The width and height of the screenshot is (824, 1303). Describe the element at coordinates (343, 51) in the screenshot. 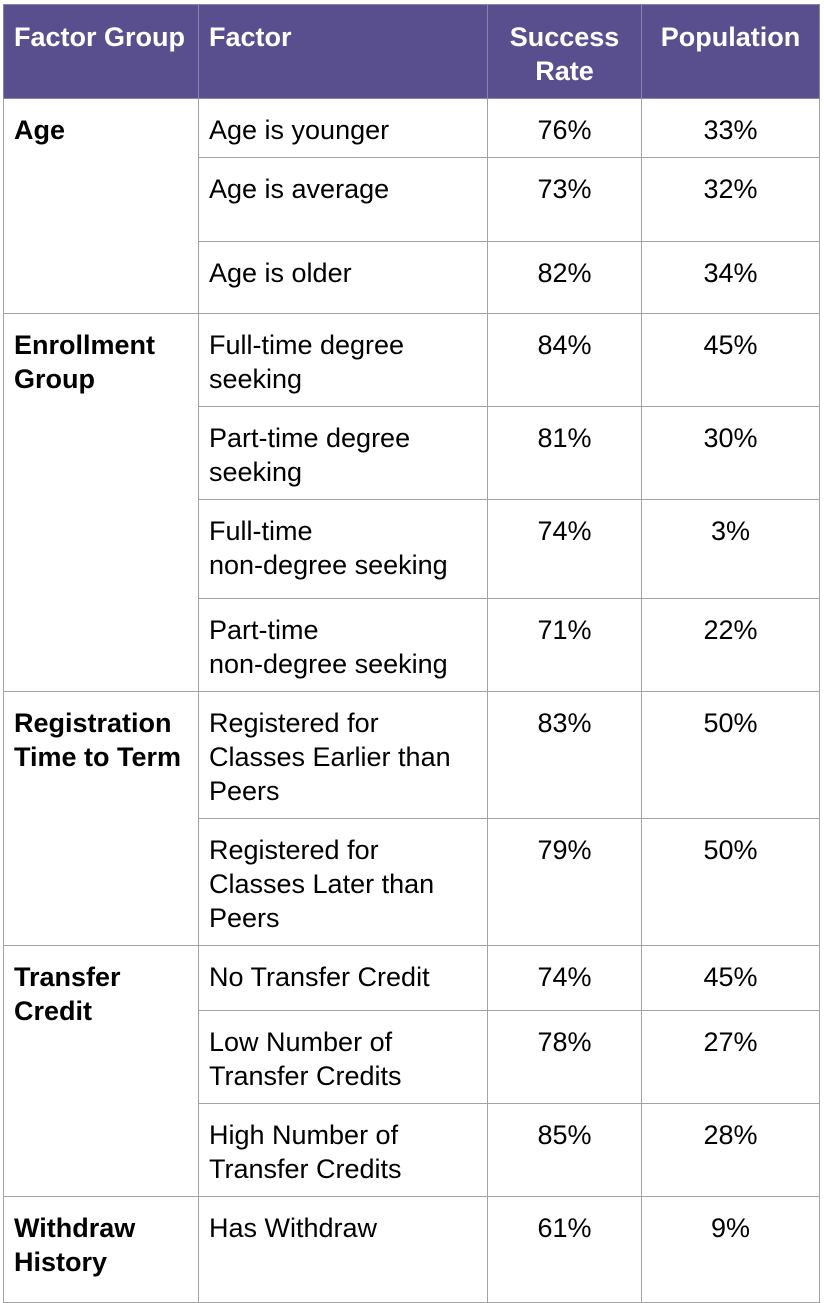

I see `header-factor: Factor` at that location.